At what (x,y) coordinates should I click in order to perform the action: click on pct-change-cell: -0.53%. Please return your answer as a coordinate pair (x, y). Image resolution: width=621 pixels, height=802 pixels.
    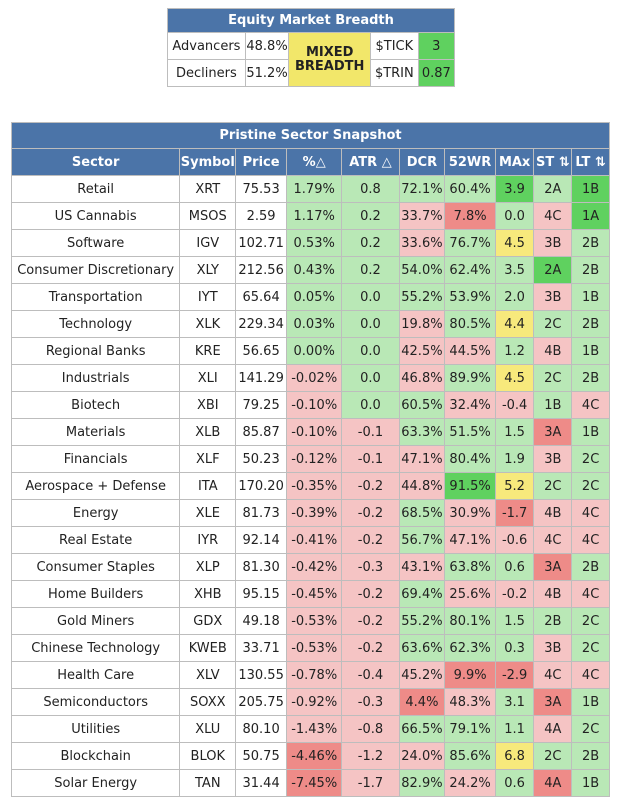
    Looking at the image, I should click on (314, 648).